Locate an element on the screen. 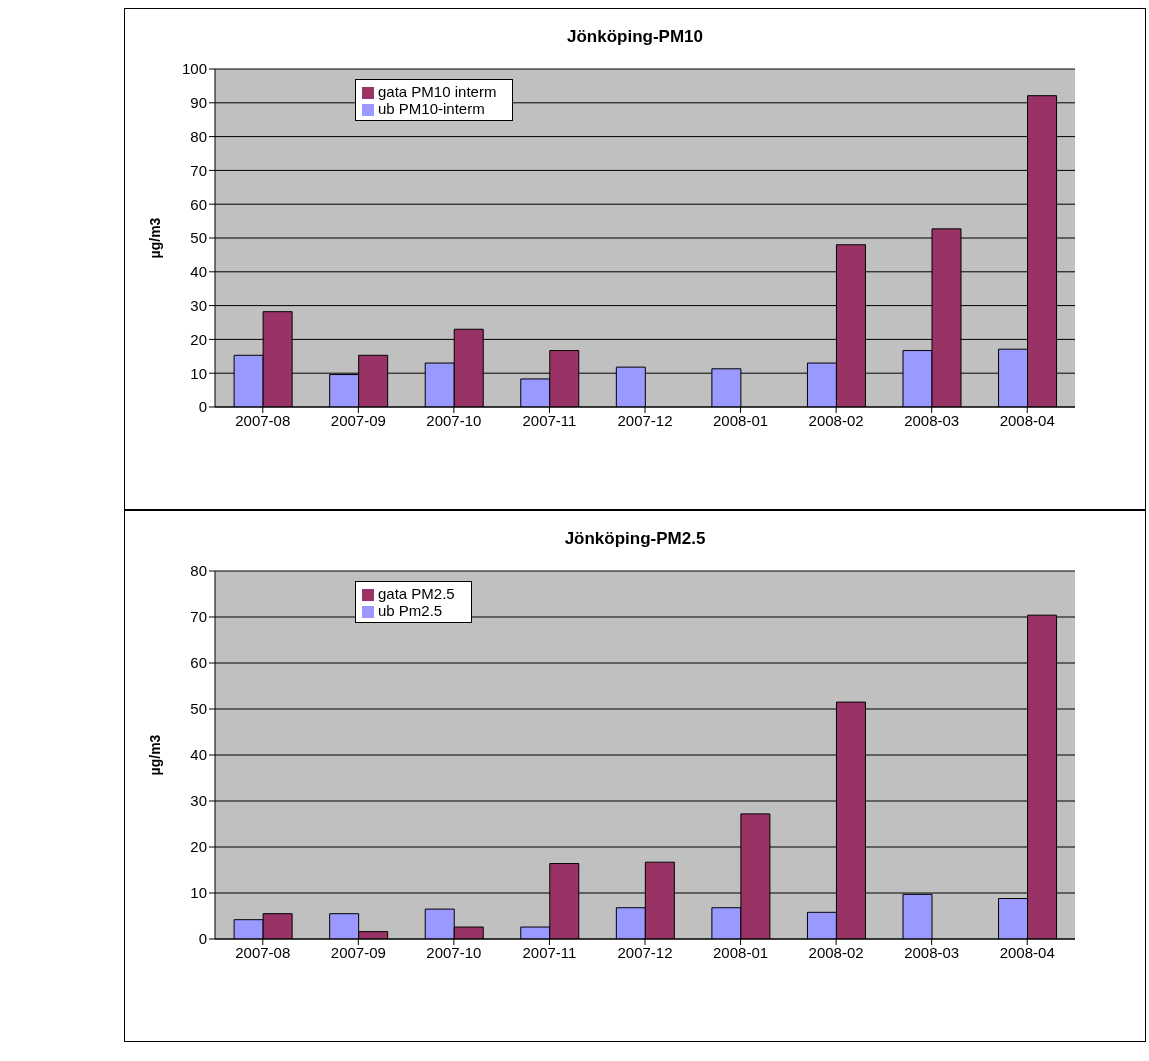 This screenshot has height=1061, width=1149. y-tick-label: 100 is located at coordinates (194, 69).